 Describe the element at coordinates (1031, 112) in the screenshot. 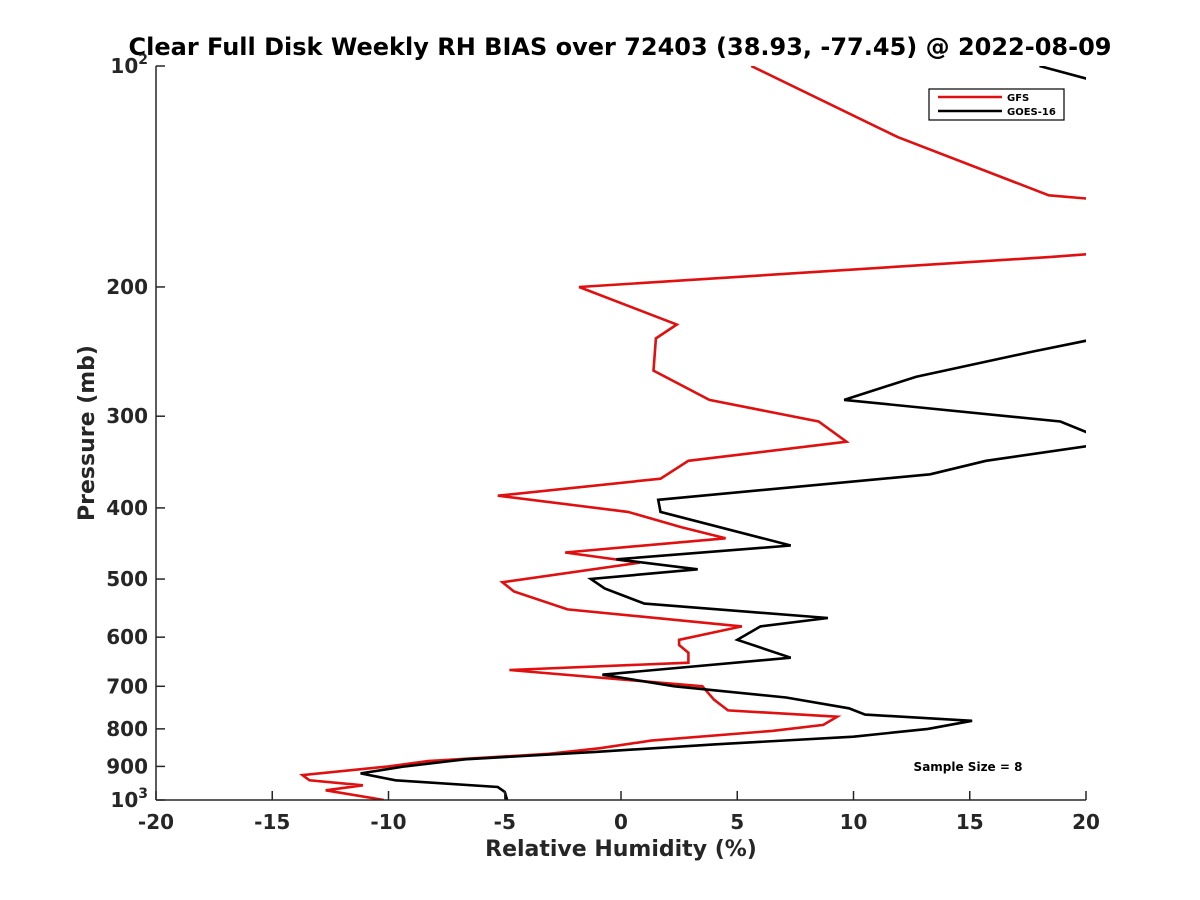

I see `legend-label-goes16: GOES-16` at that location.